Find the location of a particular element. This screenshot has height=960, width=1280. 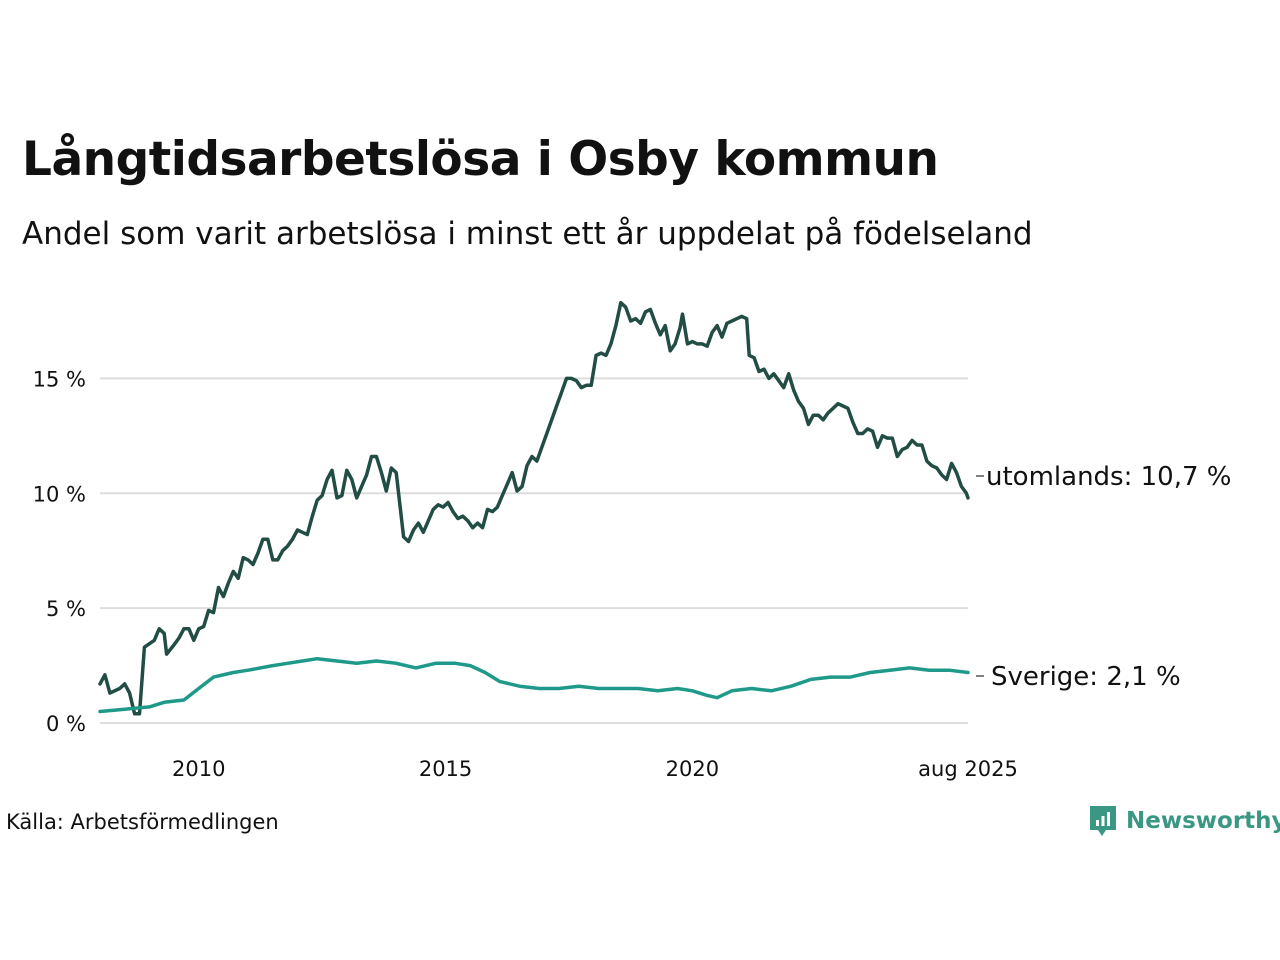

end-labels: utomlands: 10,7 % Sverige: 2,1 % is located at coordinates (1103, 577).